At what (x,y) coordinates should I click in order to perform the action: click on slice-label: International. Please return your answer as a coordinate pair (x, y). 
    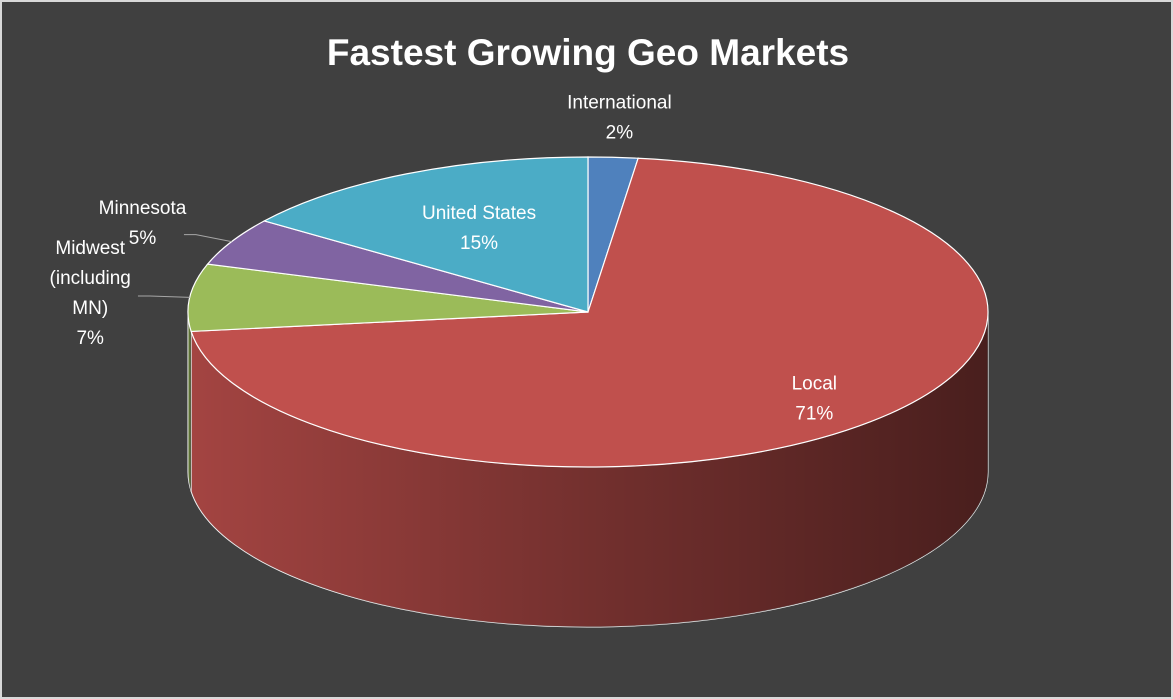
    Looking at the image, I should click on (619, 103).